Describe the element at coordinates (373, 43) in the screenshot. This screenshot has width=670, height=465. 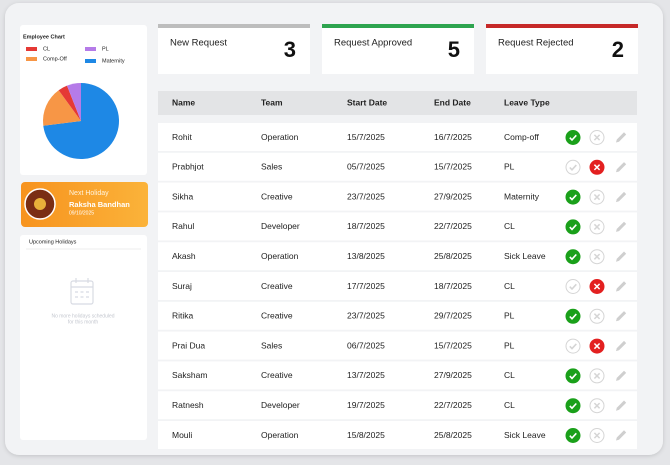
I see `stat-label: Request Approved` at that location.